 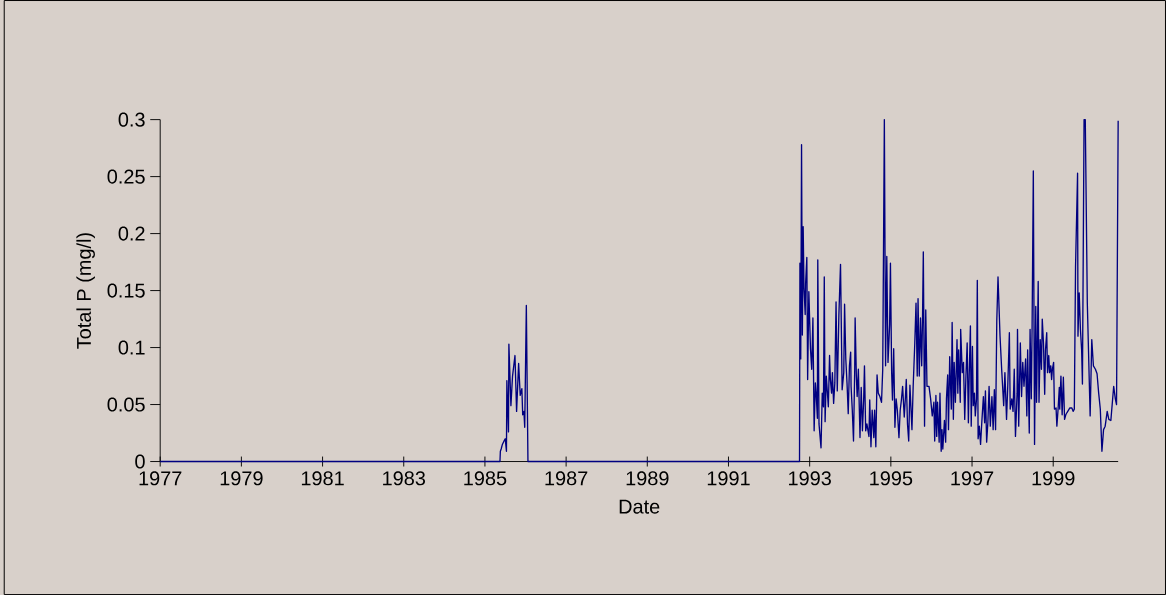 I want to click on y-tick-label: 0.25, so click(x=126, y=176).